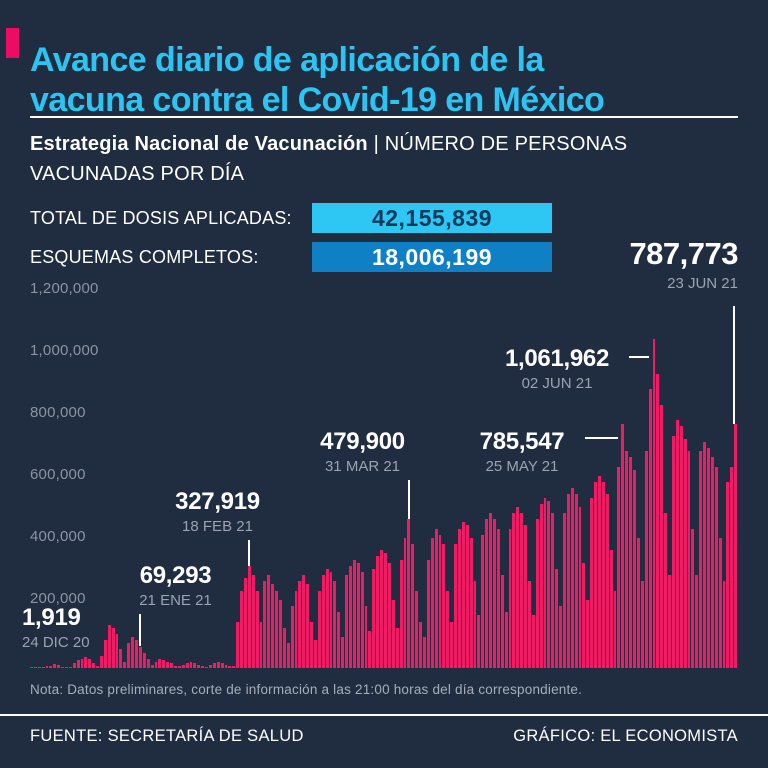 The image size is (768, 768). Describe the element at coordinates (432, 218) in the screenshot. I see `total-doses-value: 42,155,839` at that location.